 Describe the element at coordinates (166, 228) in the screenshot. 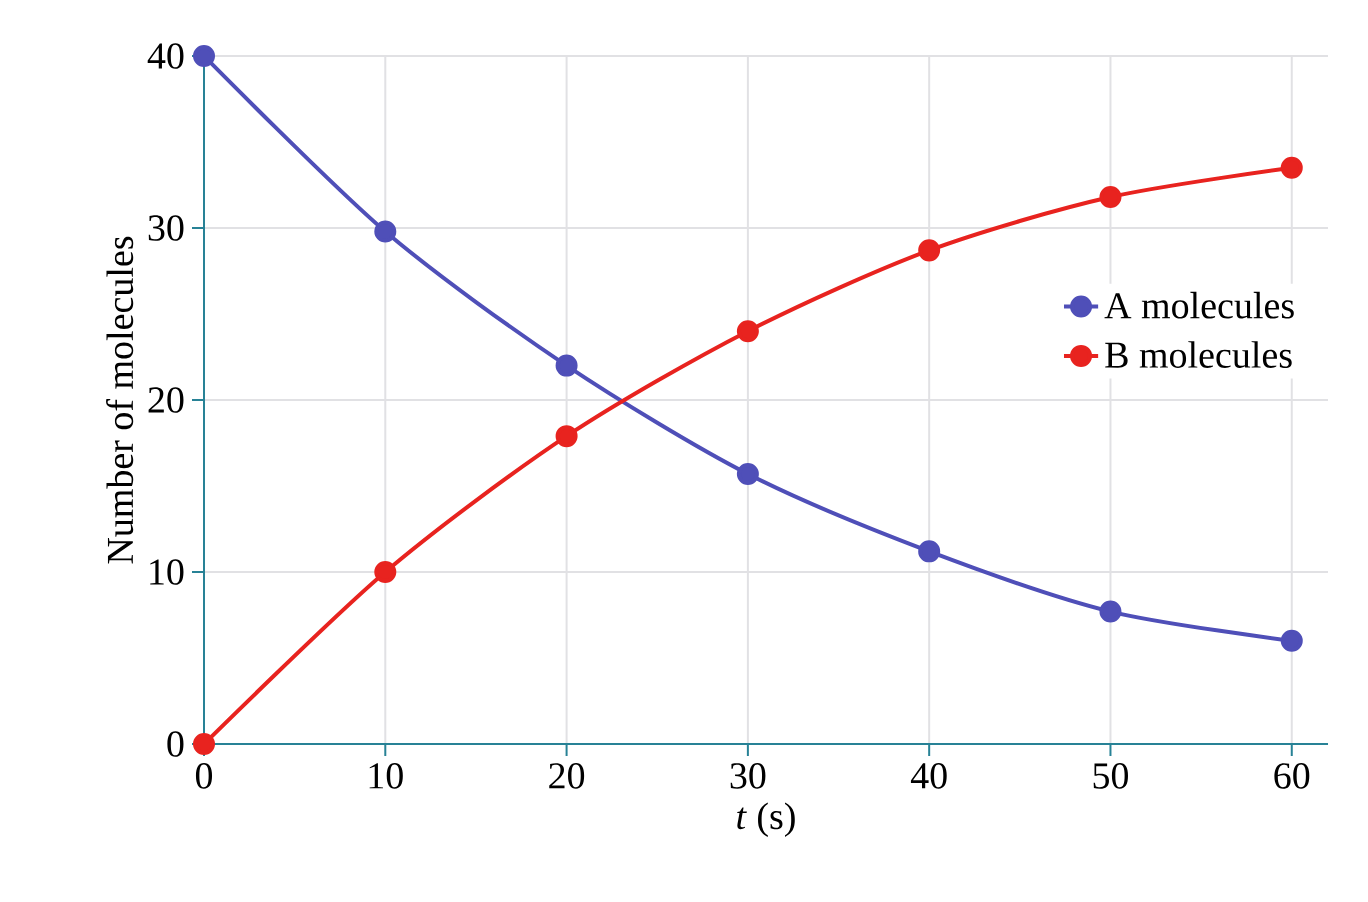

I see `y-tick-label: 30` at that location.